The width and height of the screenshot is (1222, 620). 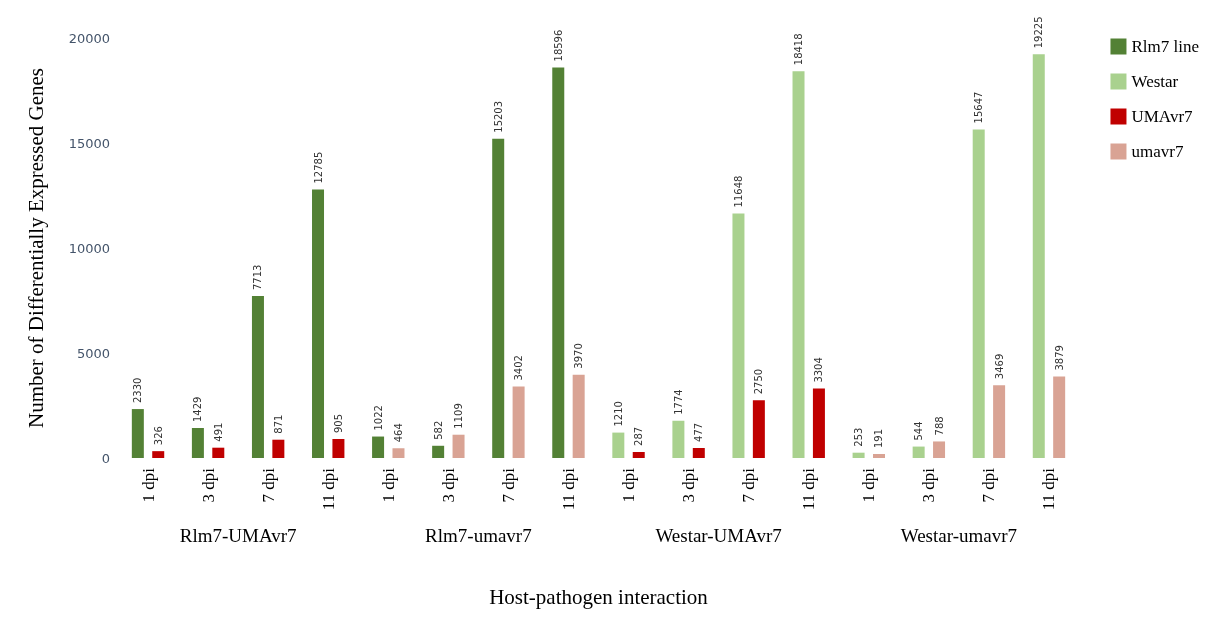 I want to click on data-label: 3402, so click(x=519, y=368).